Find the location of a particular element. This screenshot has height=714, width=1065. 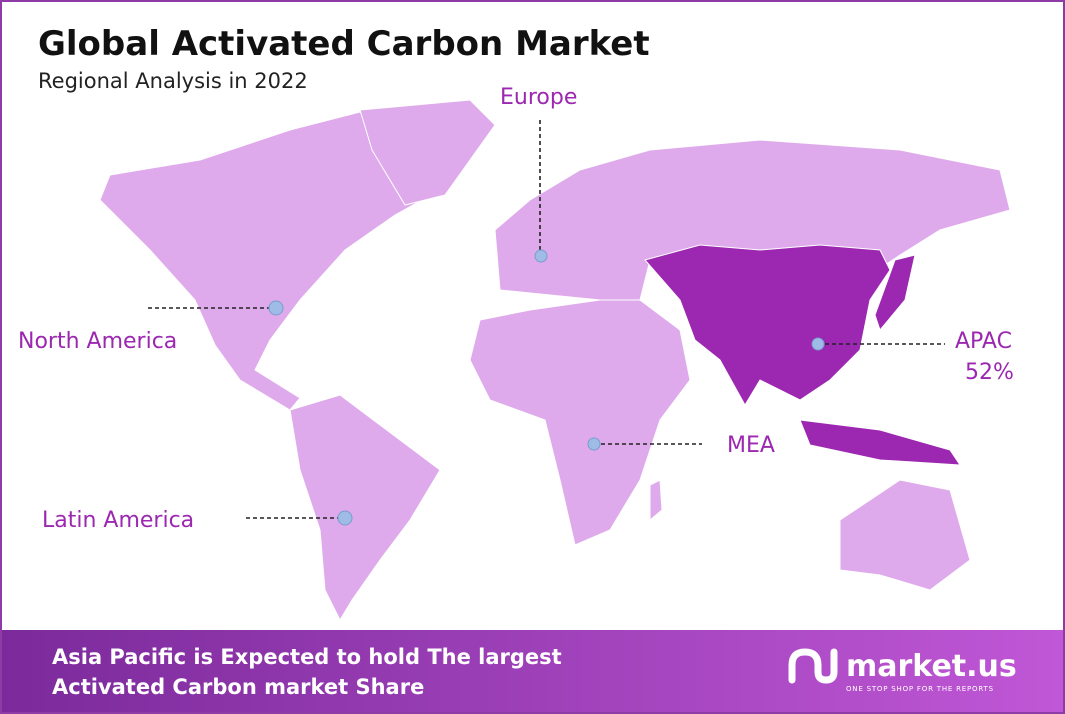

subtitle: Regional Analysis in 2022 is located at coordinates (173, 81).